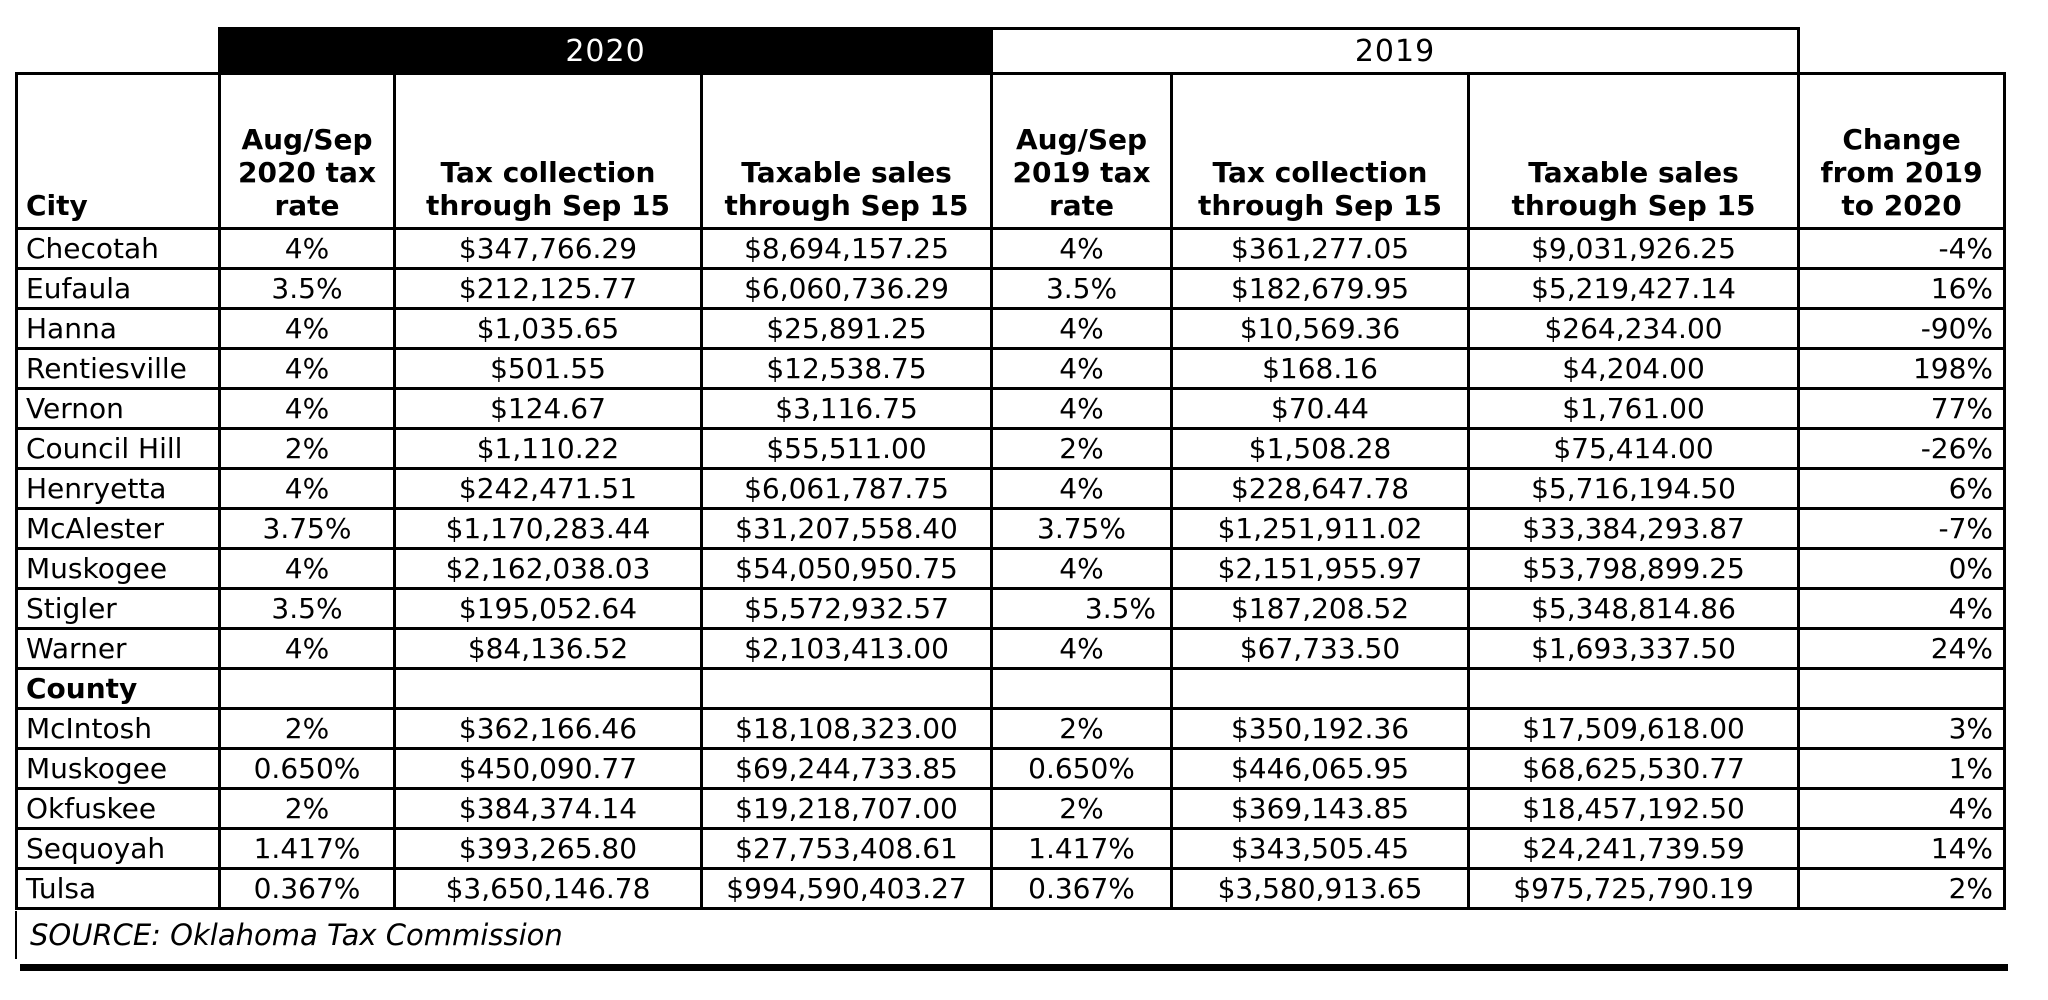 The image size is (2048, 1000). I want to click on header-rate-2019: Aug/Sep 2019 tax rate, so click(1082, 151).